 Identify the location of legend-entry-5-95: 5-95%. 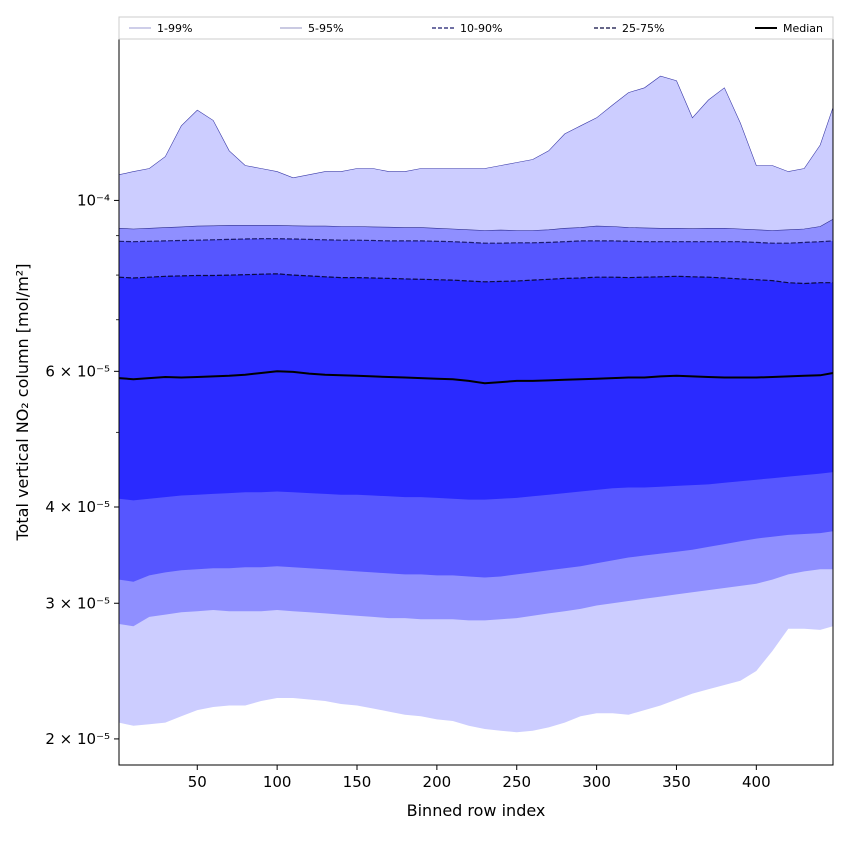
(311, 28).